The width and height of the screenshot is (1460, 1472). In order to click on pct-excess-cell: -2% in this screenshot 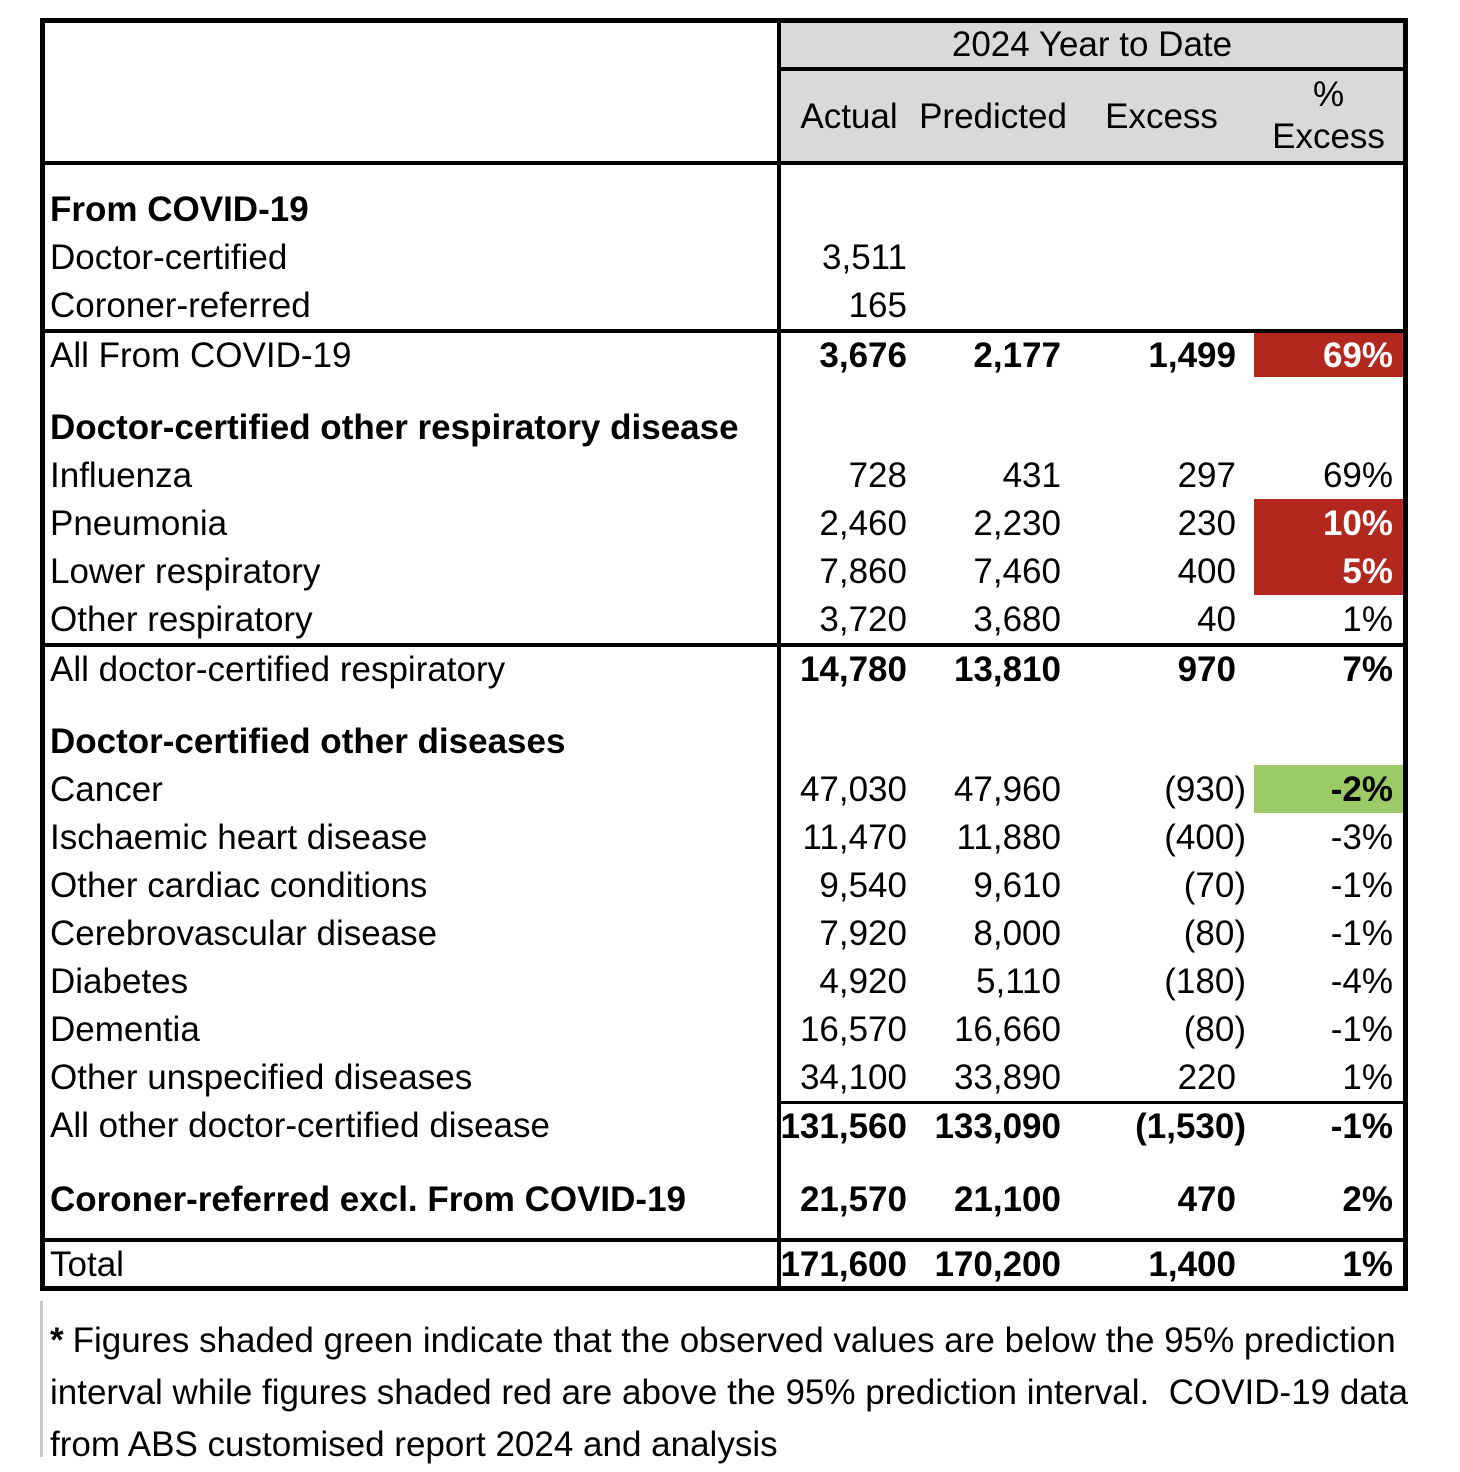, I will do `click(1328, 789)`.